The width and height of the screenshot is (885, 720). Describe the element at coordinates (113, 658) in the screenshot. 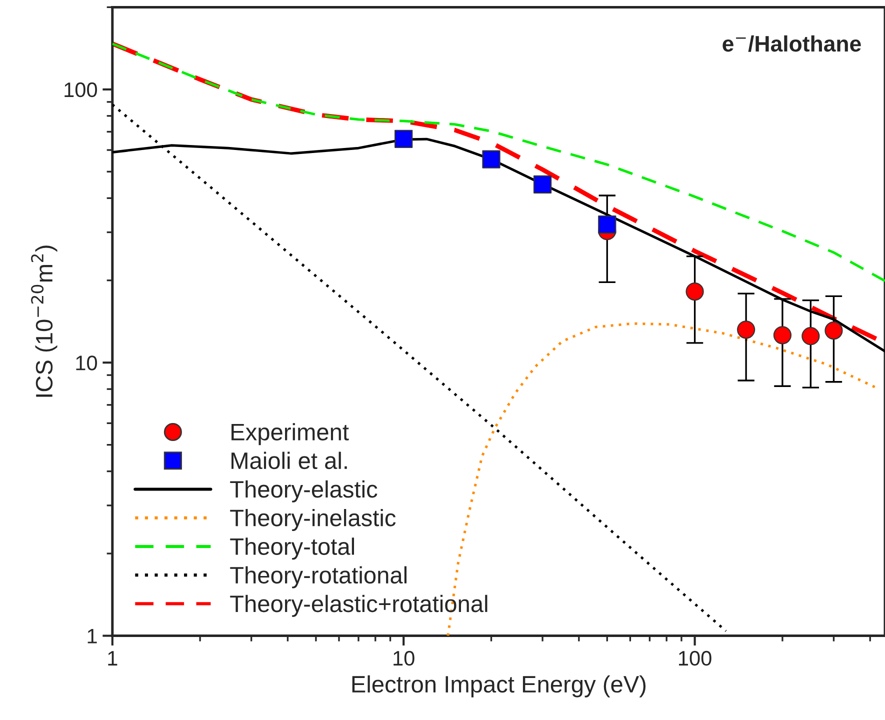

I see `x-tick-label: 1` at that location.